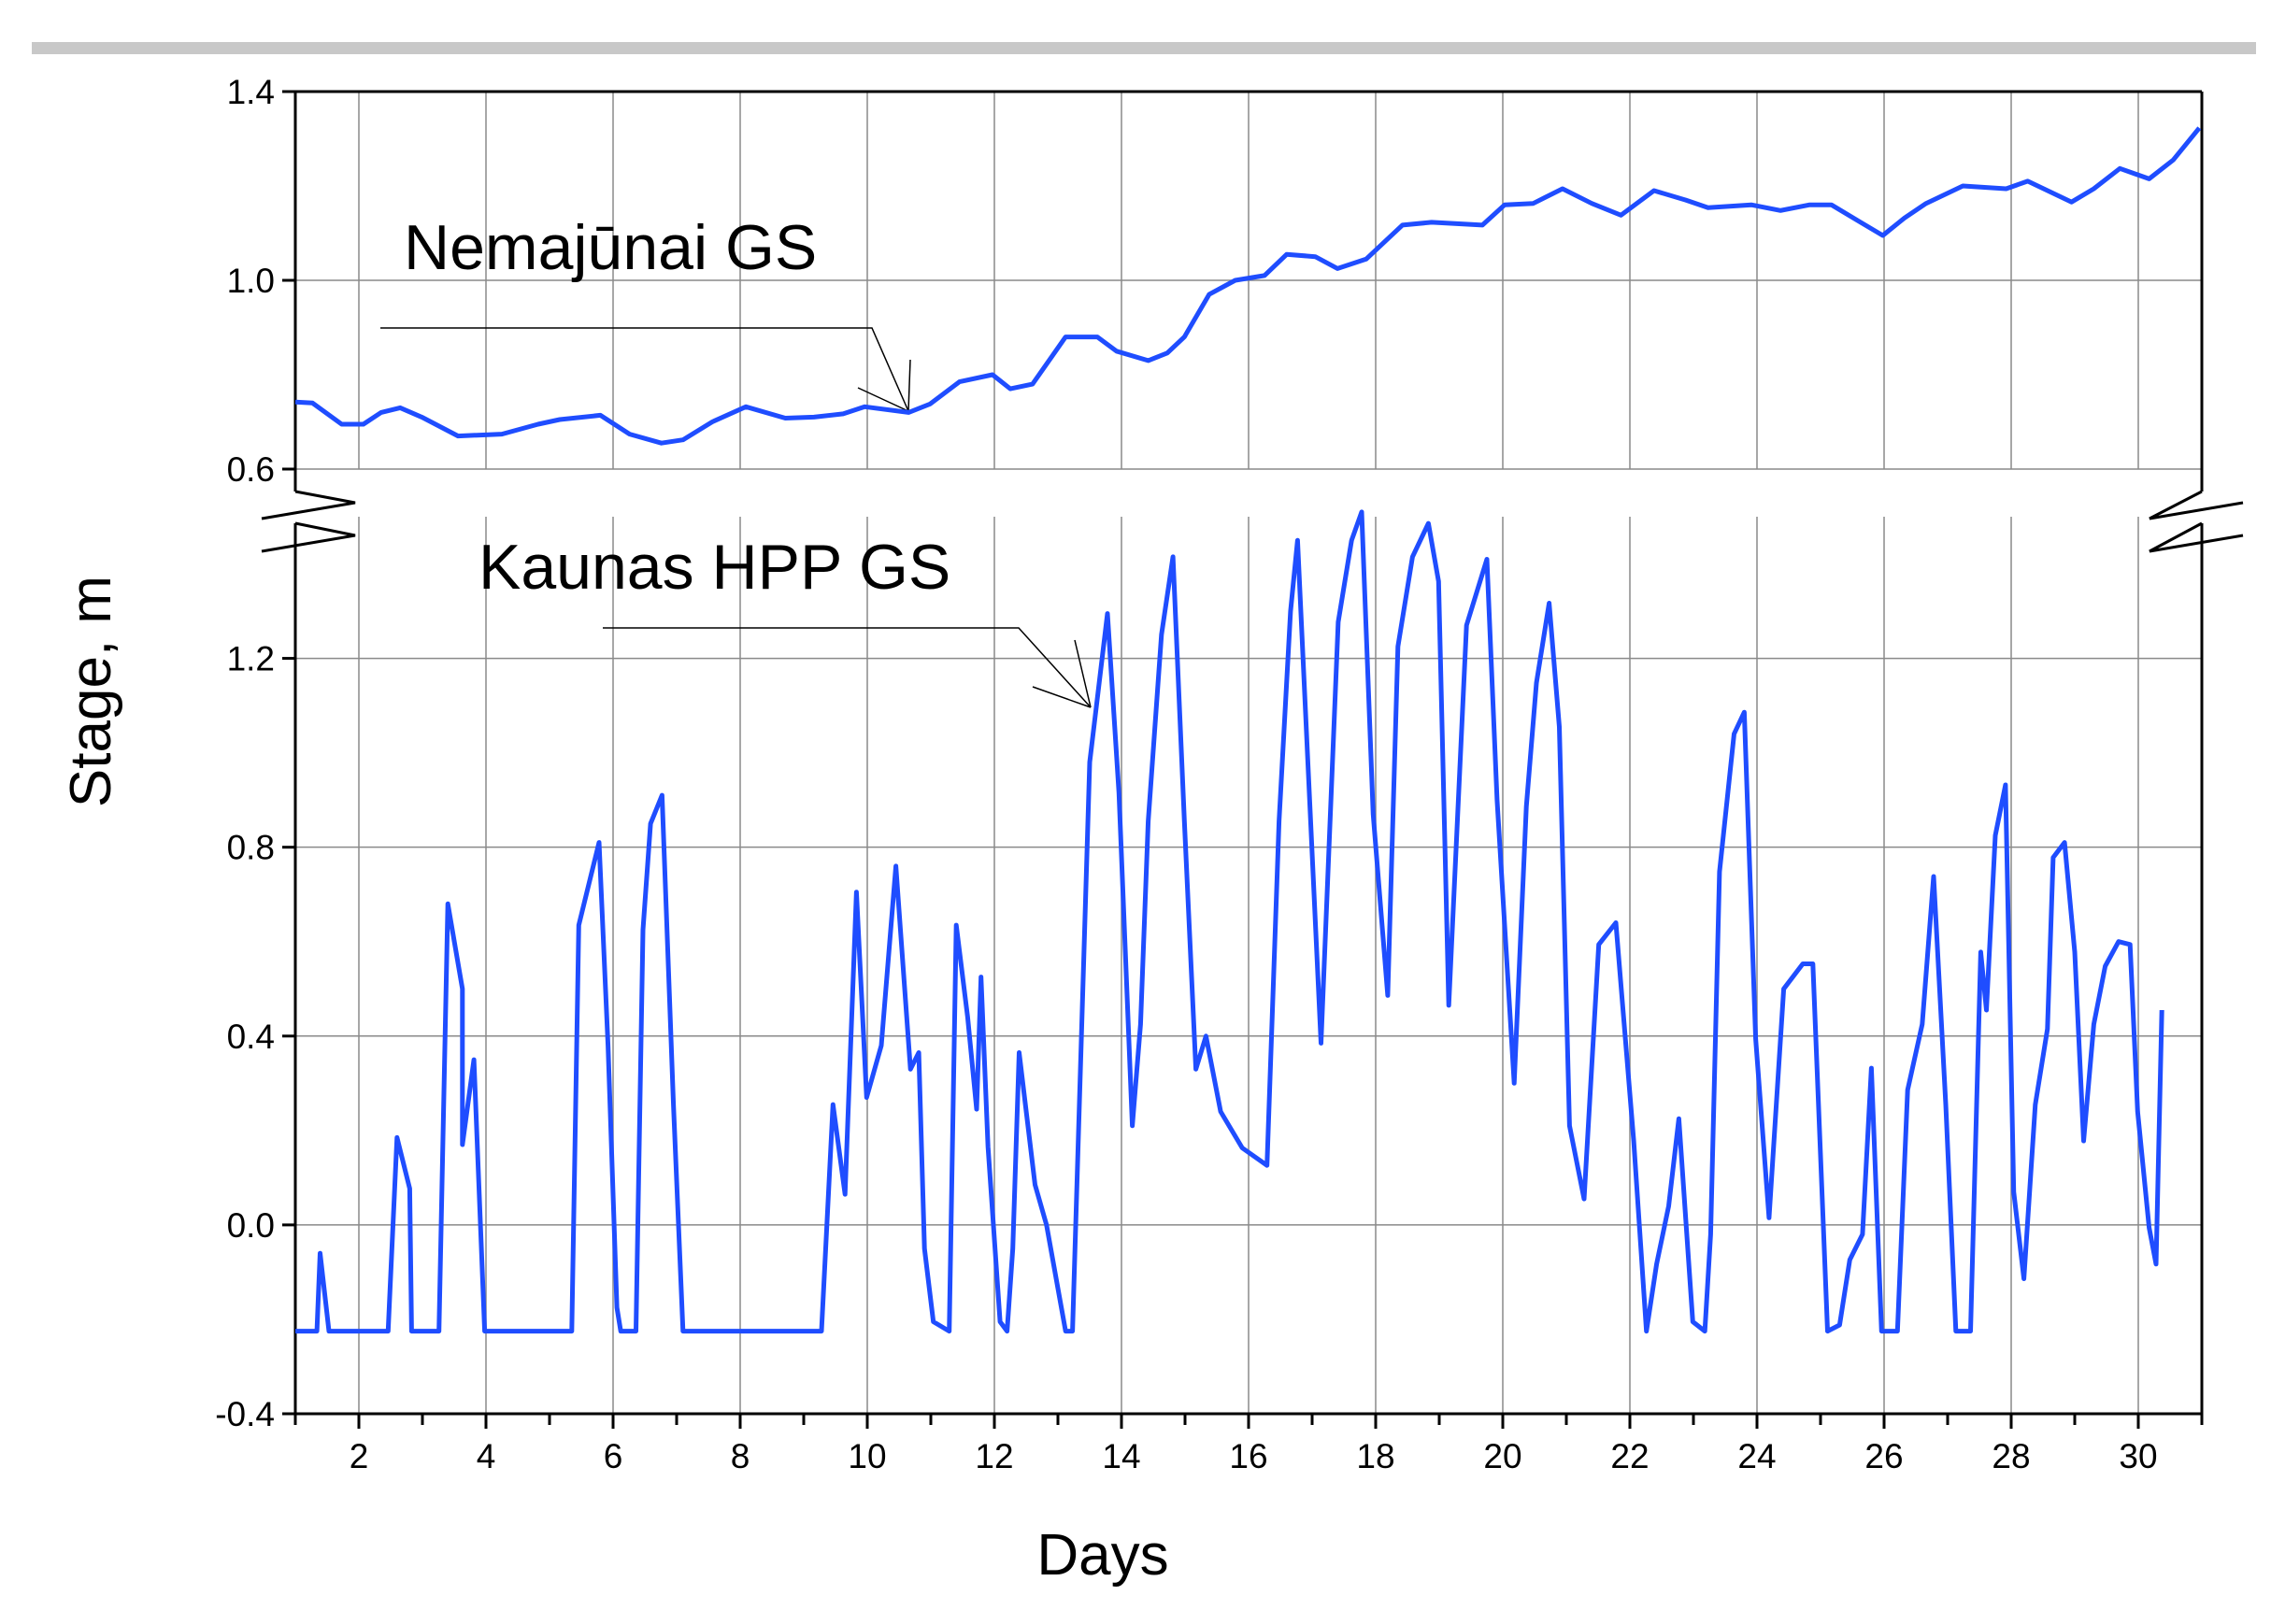 The width and height of the screenshot is (2271, 1624). Describe the element at coordinates (251, 469) in the screenshot. I see `y-tick-label: 0.6` at that location.